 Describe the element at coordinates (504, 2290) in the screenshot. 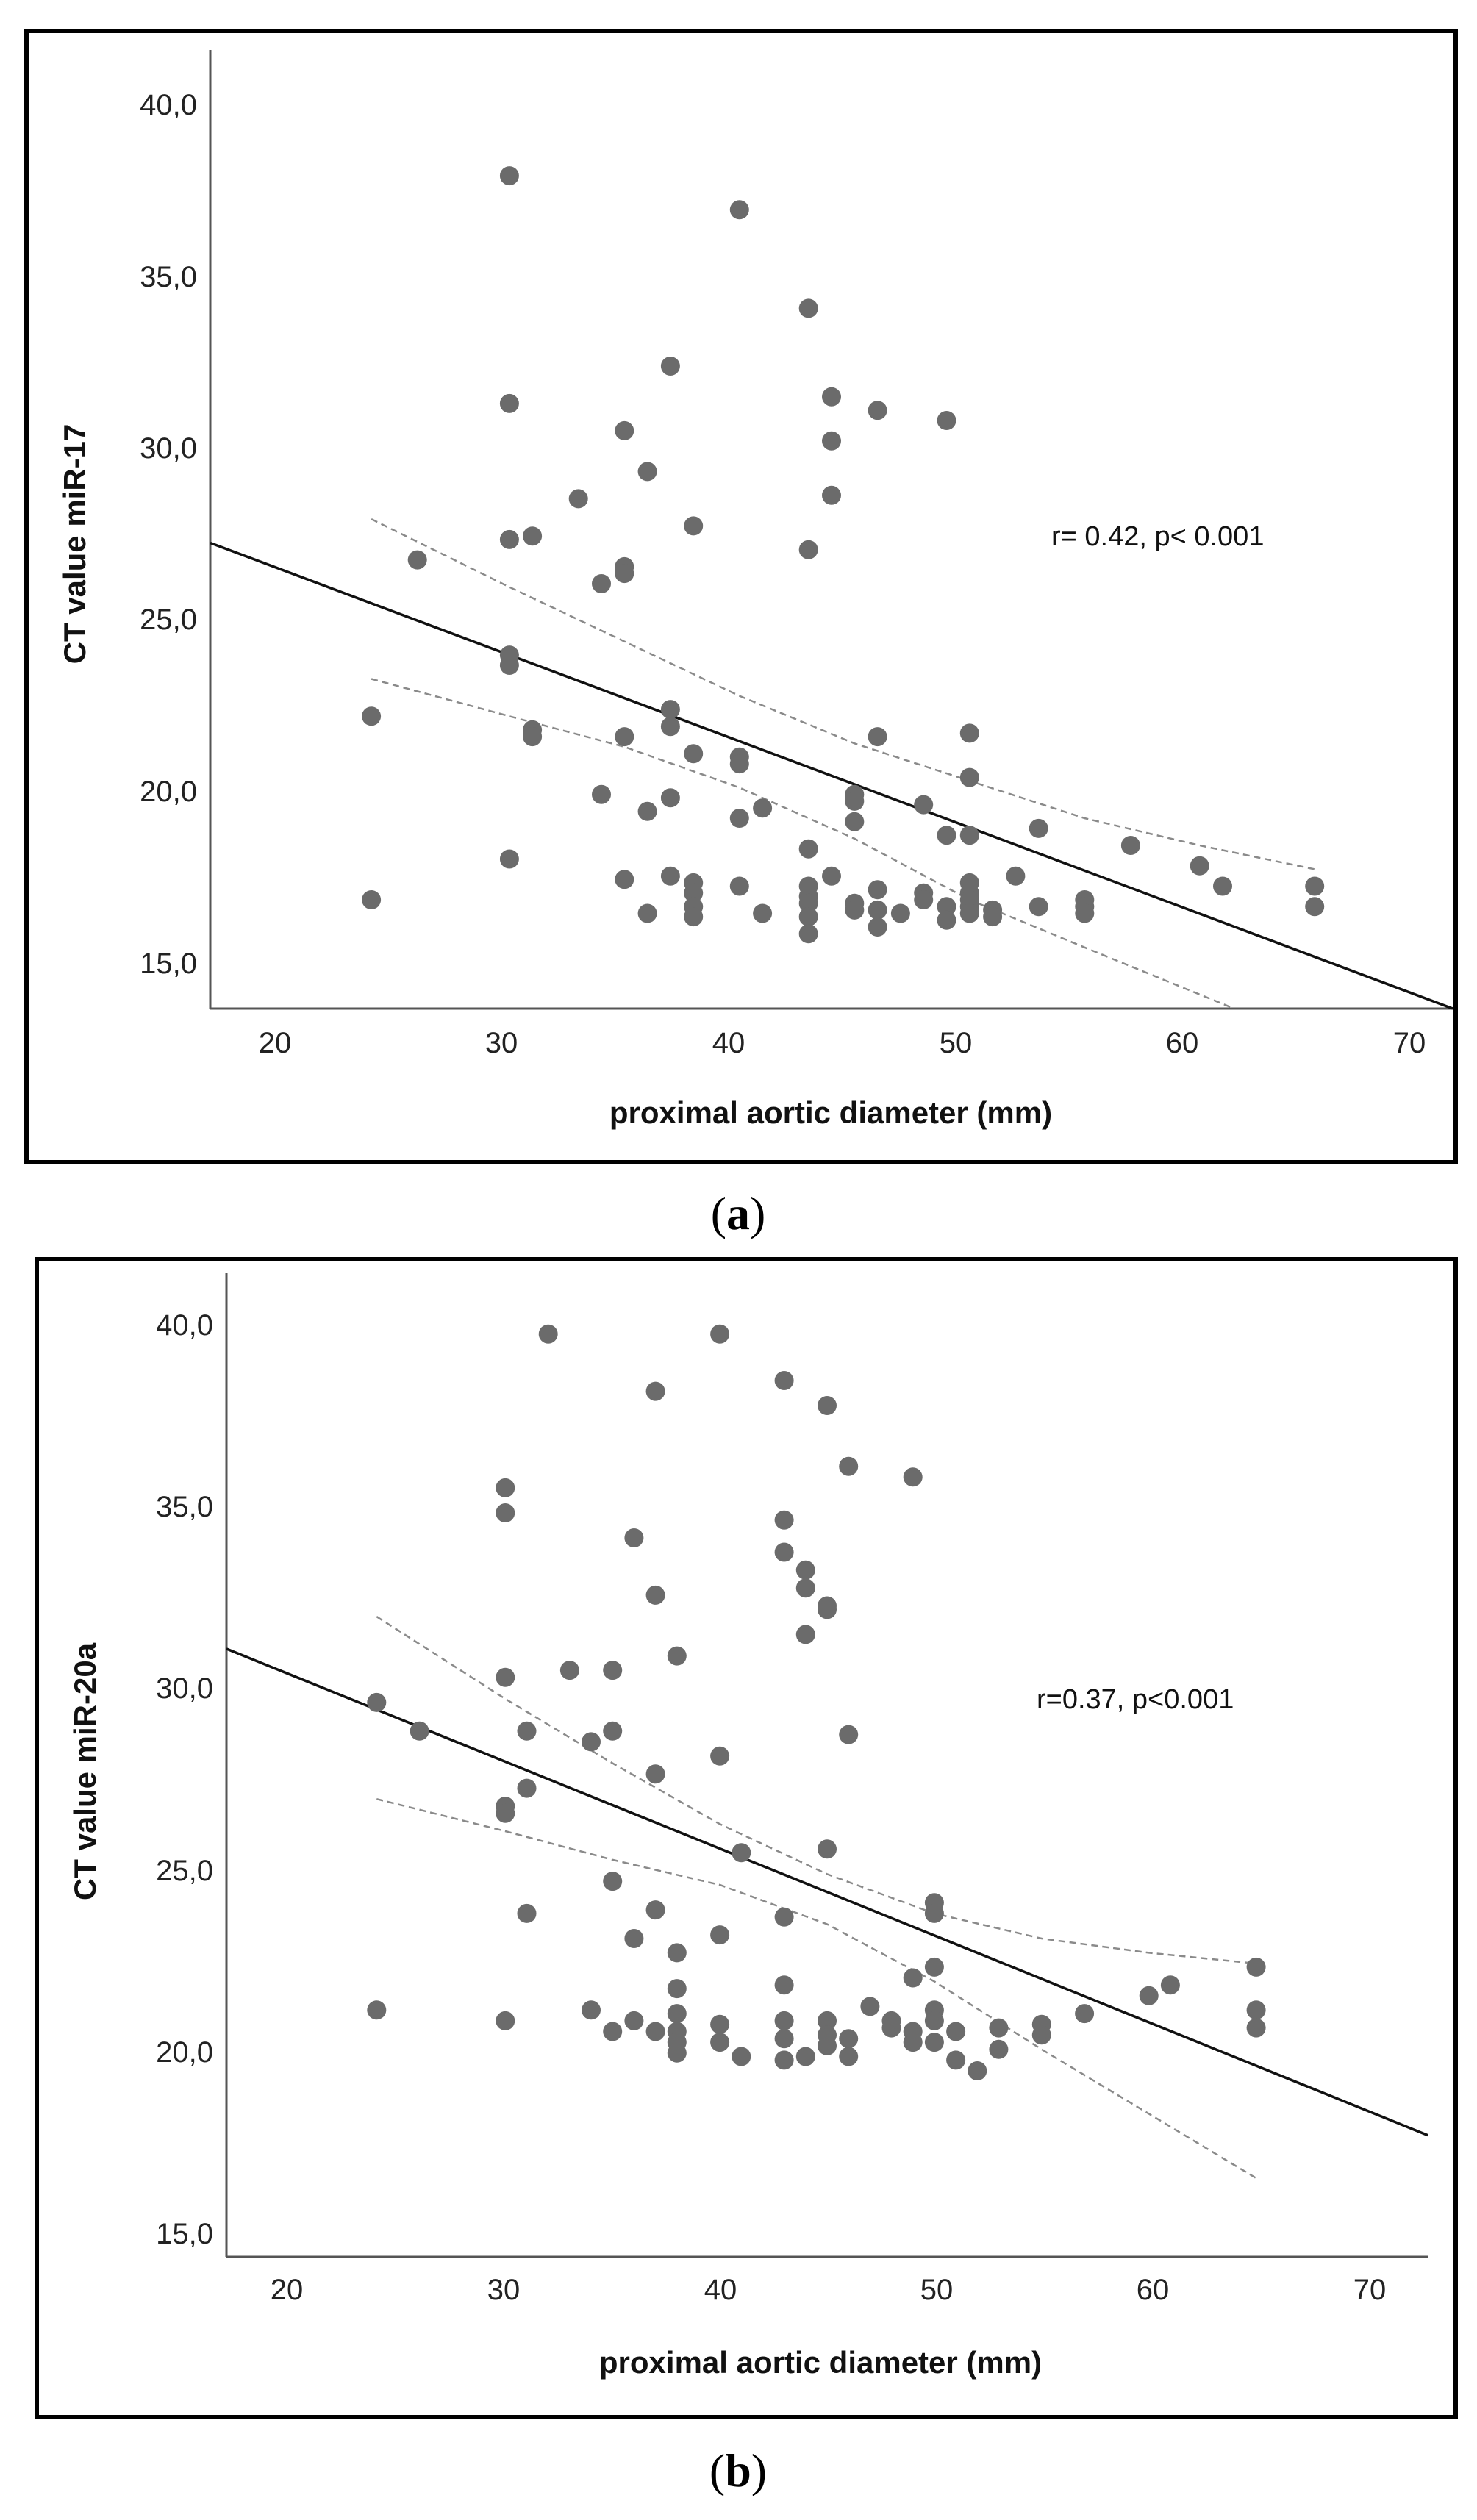

I see `panel-b-xtick-label: 30` at that location.